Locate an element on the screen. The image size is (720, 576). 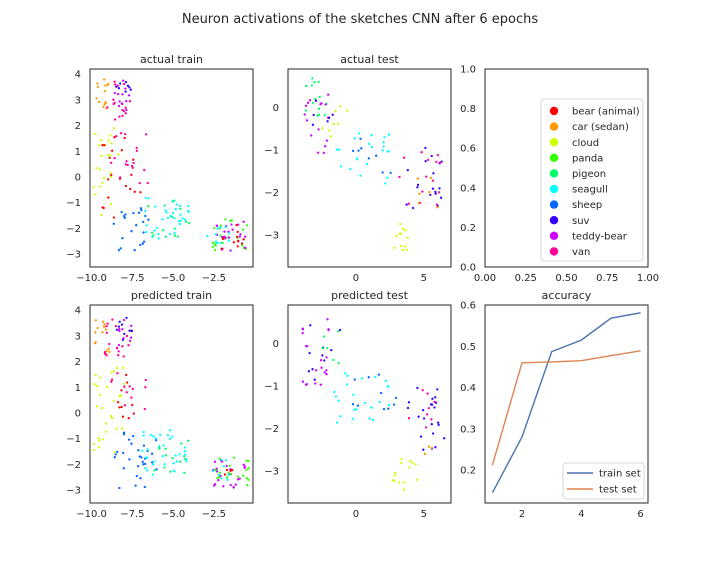
legend-label: cloud is located at coordinates (585, 143).